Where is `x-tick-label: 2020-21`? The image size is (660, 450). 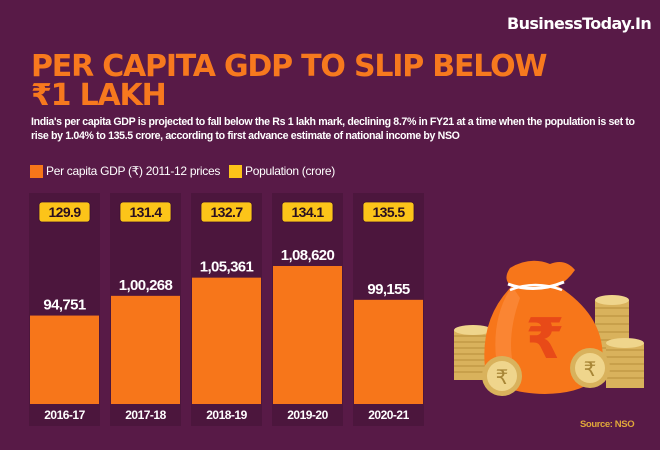 x-tick-label: 2020-21 is located at coordinates (388, 415).